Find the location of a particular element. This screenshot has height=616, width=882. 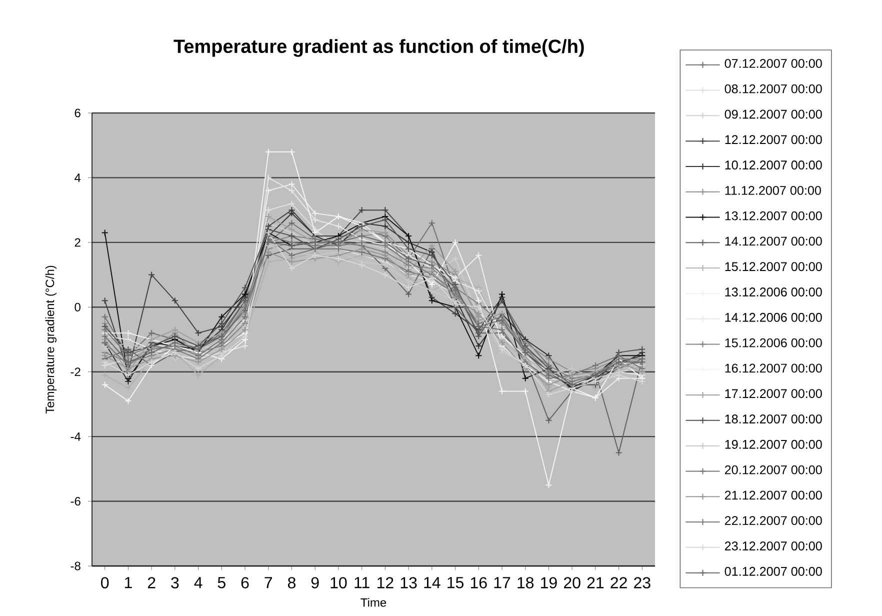

x-tick-label: 7 is located at coordinates (268, 582).